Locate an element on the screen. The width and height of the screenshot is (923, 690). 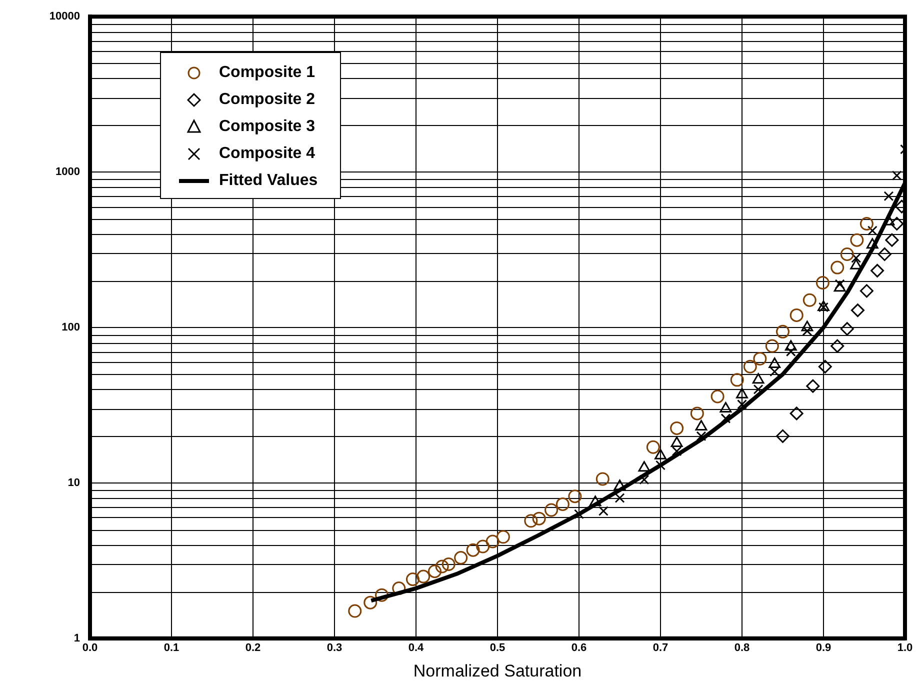
x-tick-label: 0.5 is located at coordinates (498, 648).